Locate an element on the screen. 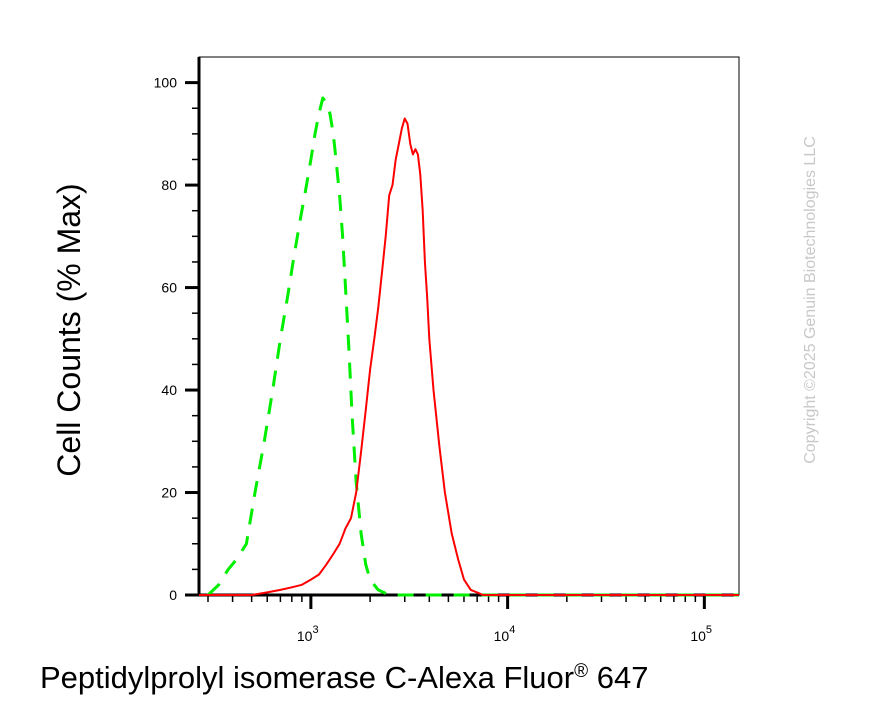 This screenshot has height=712, width=885. y-tick-label: 60 is located at coordinates (169, 288).